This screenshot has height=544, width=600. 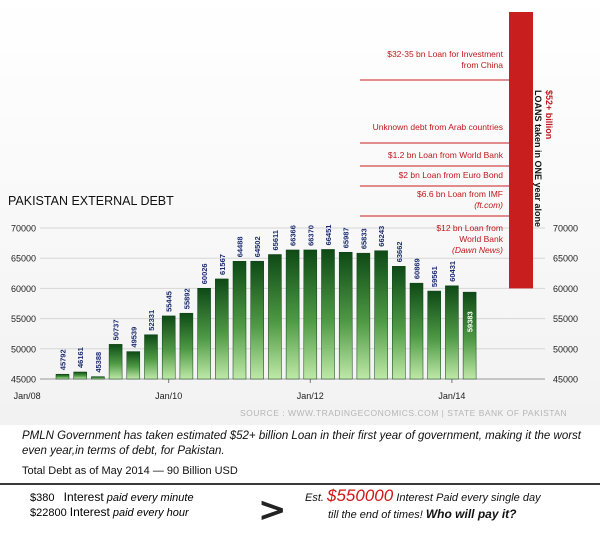 I want to click on y-tick-label-right: 60000, so click(x=565, y=289).